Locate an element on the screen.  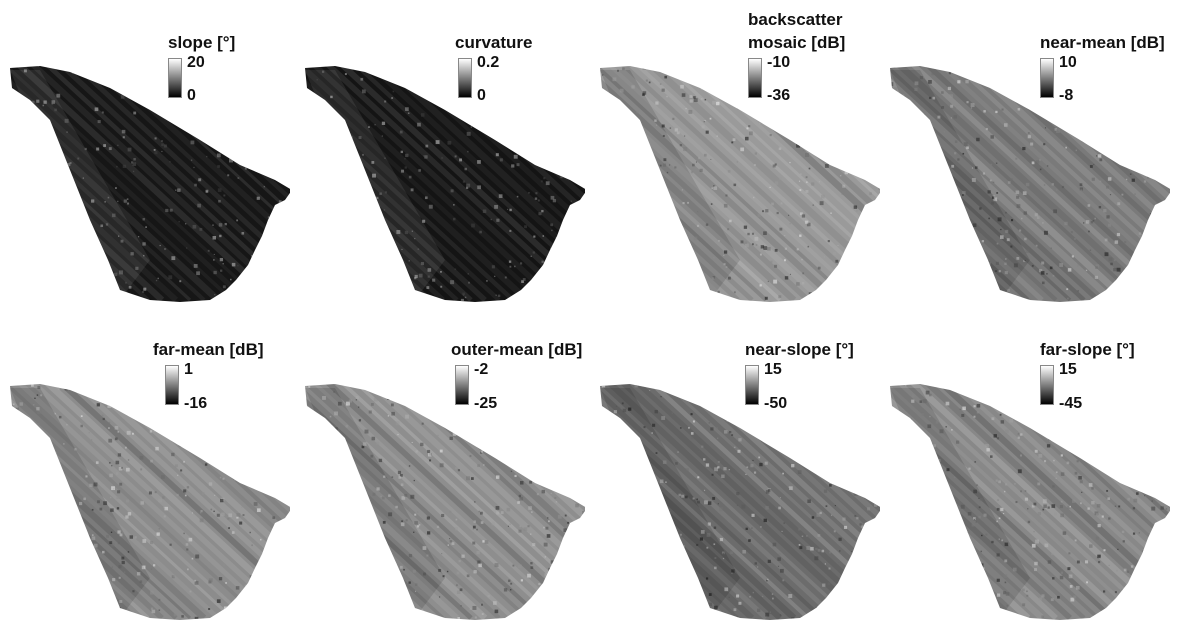
backscatter-title: mosaic [dB] is located at coordinates (797, 42).